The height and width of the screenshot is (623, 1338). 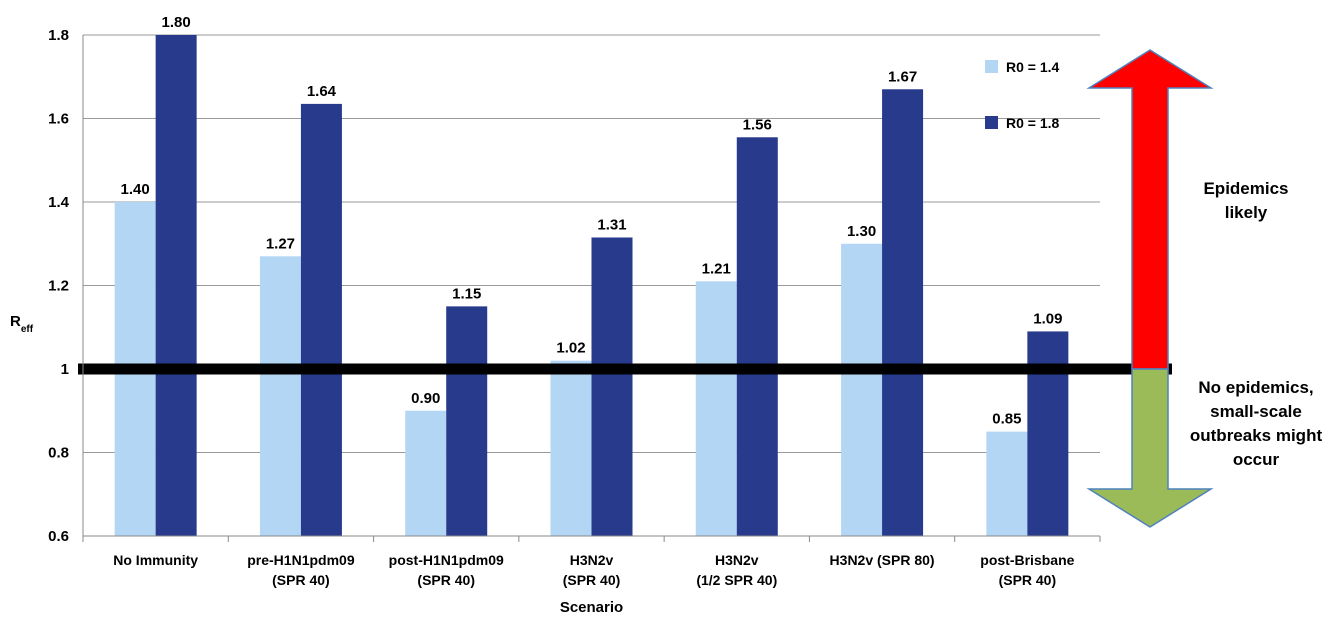 I want to click on x-category-label: H3N2v (SPR 80), so click(x=882, y=560).